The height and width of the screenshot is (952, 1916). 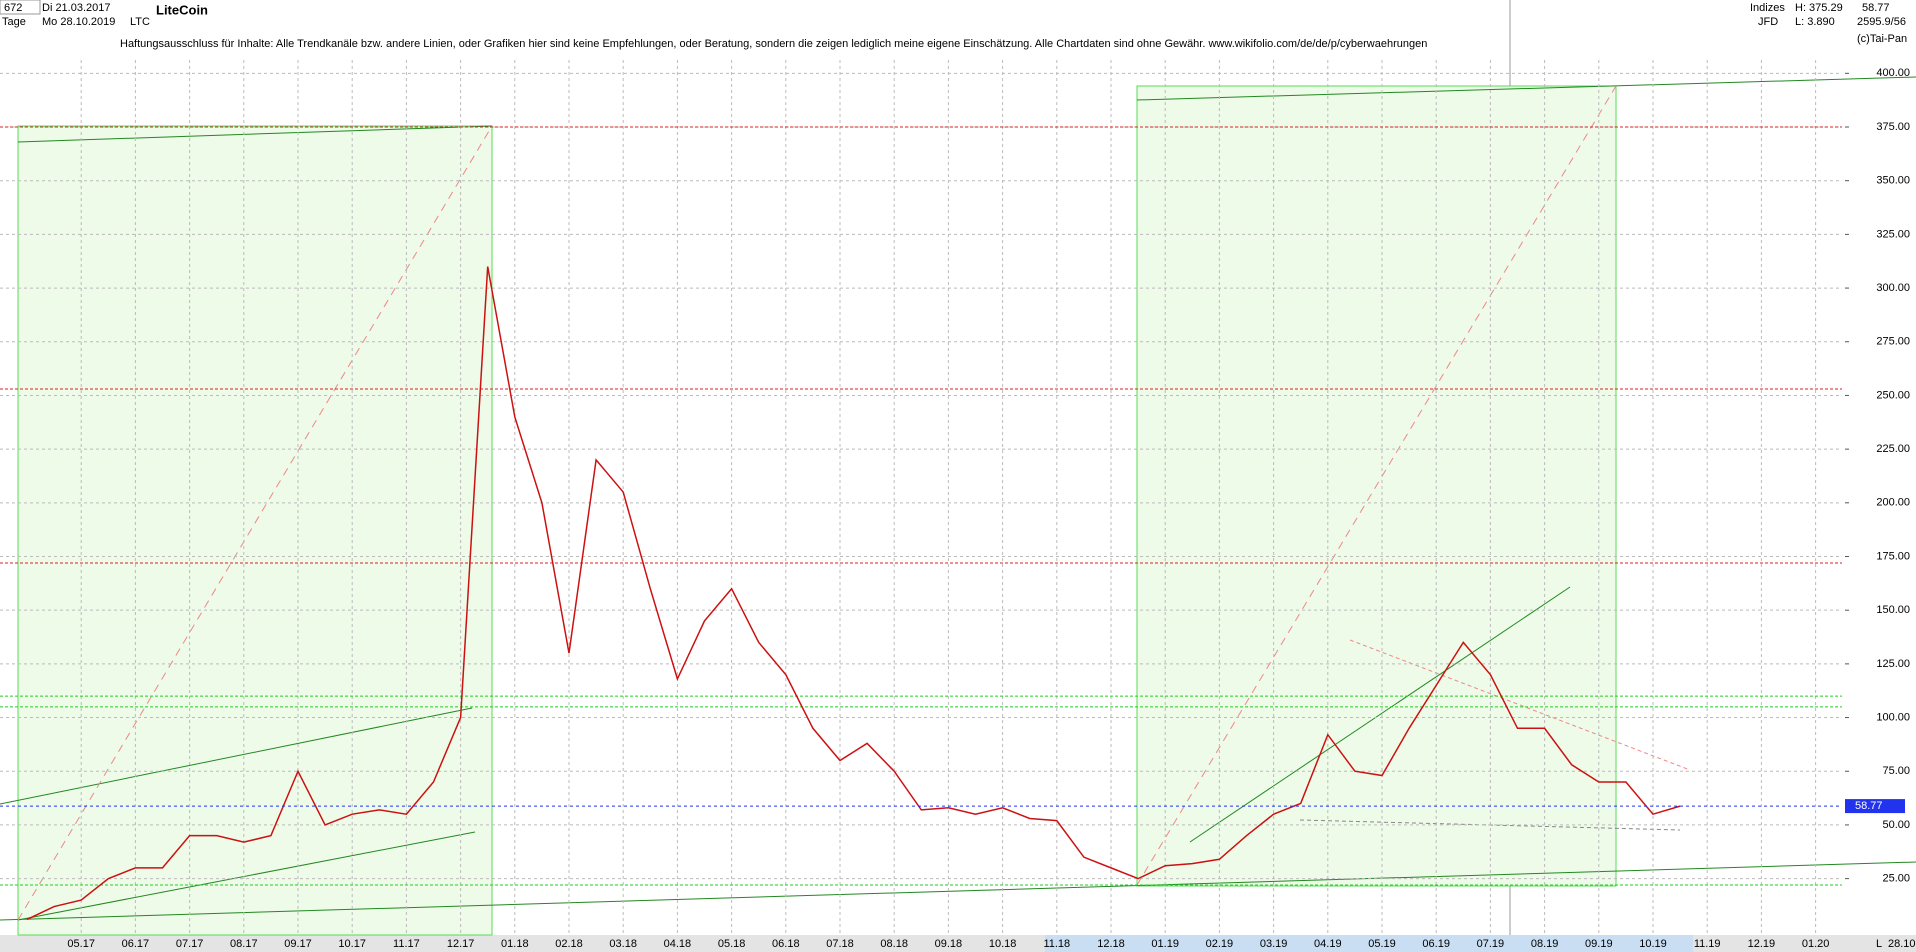 What do you see at coordinates (1491, 944) in the screenshot?
I see `x-tick-label: 07.19` at bounding box center [1491, 944].